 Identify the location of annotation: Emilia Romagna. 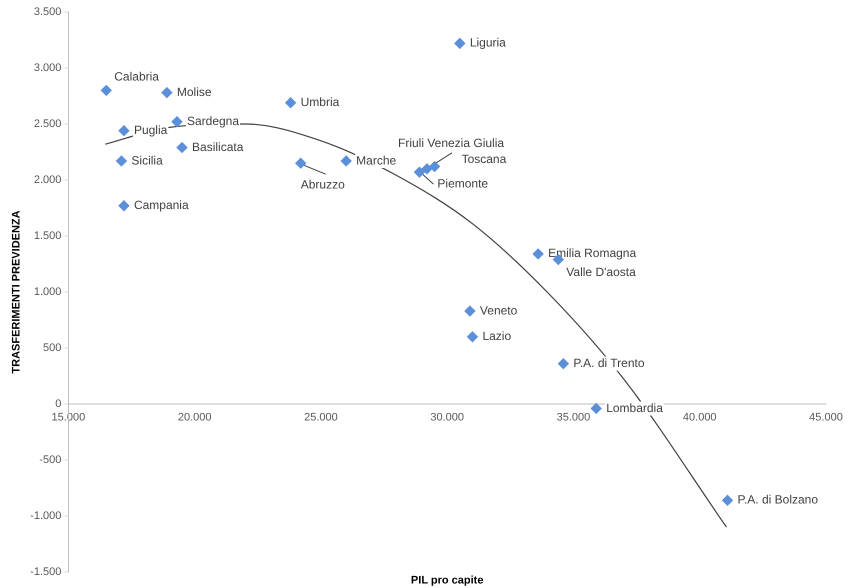
(592, 253).